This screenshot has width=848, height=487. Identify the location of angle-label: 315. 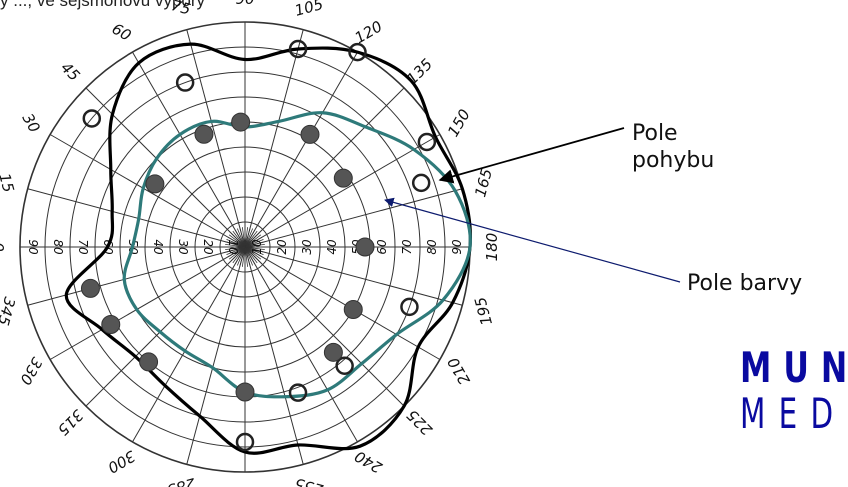
(70, 422).